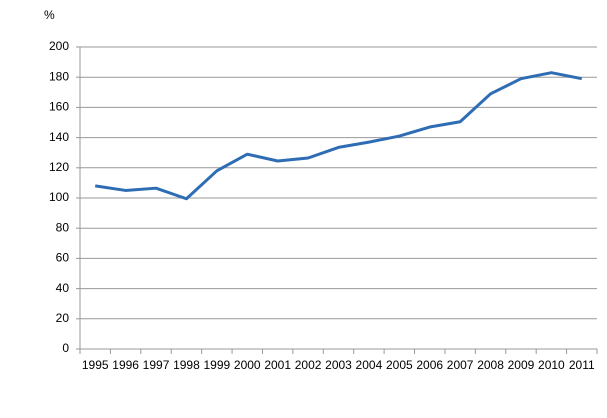 This screenshot has width=607, height=418. Describe the element at coordinates (59, 167) in the screenshot. I see `y-tick-label: 120` at that location.